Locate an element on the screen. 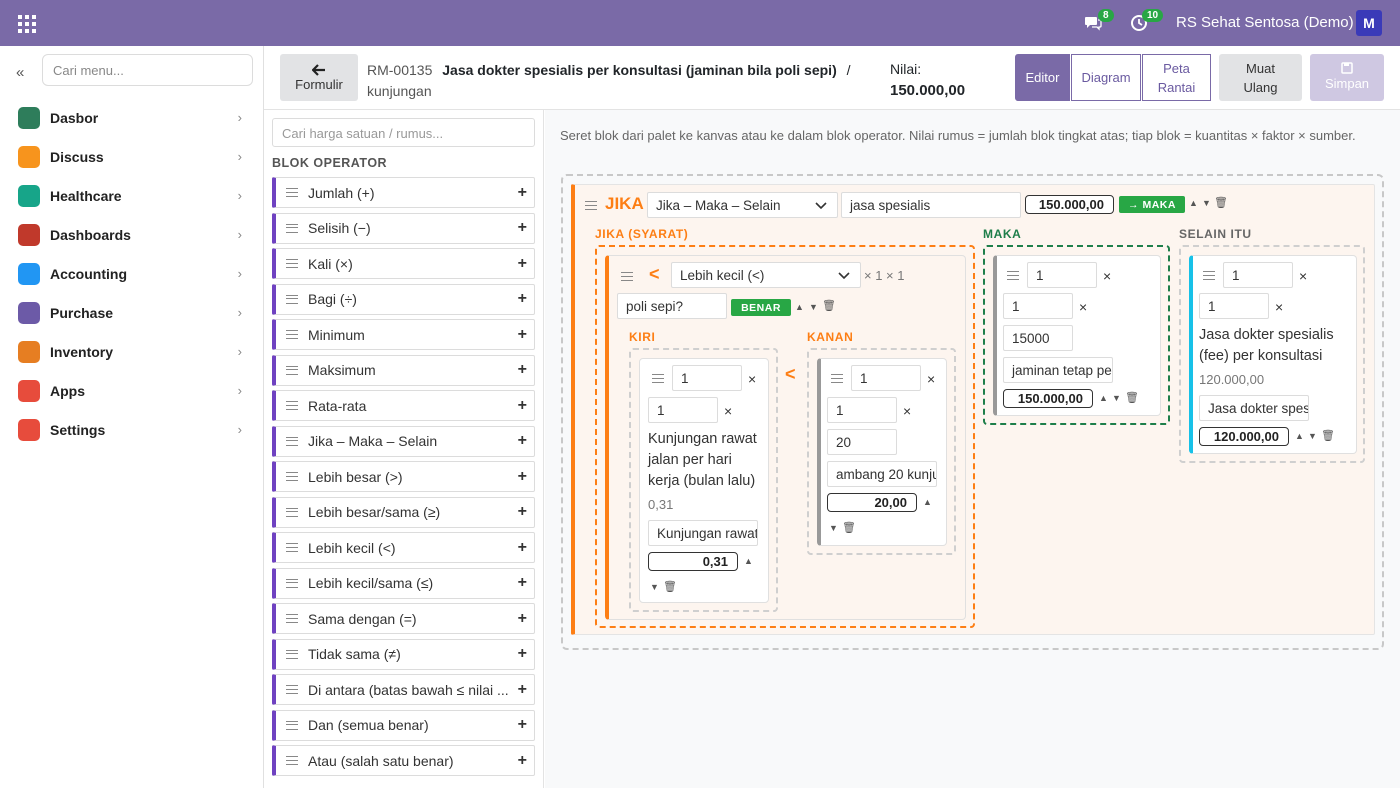 This screenshot has width=1400, height=788. right-factor-input: 1 is located at coordinates (862, 410).